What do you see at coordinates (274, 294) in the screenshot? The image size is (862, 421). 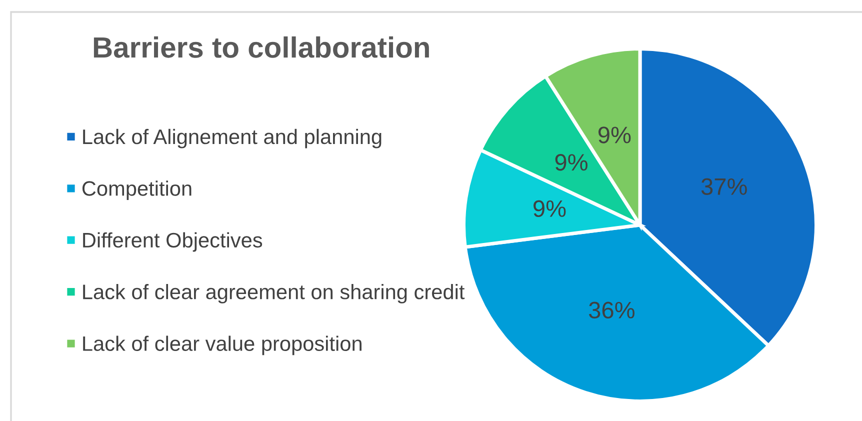 I see `legend-label: Lack of clear agreement on sharing credit` at bounding box center [274, 294].